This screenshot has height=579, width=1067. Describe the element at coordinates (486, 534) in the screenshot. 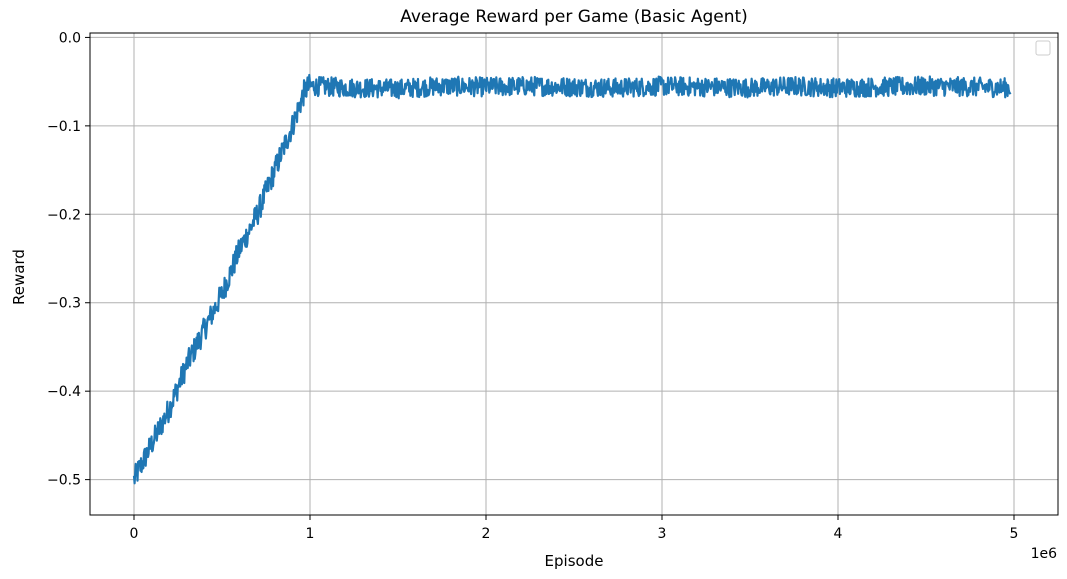

I see `x-tick-label: 2` at that location.